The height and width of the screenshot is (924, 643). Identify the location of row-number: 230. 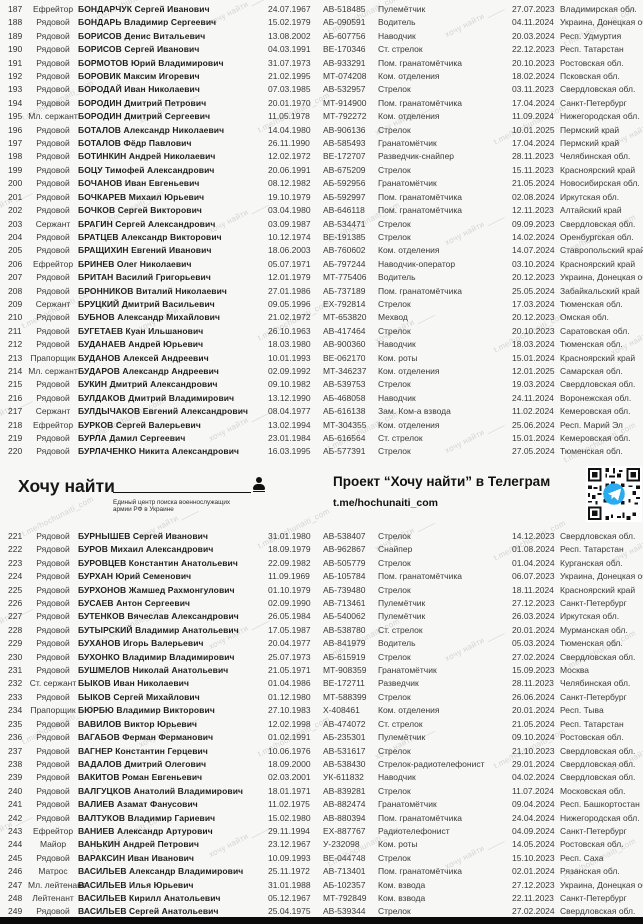
(15, 656).